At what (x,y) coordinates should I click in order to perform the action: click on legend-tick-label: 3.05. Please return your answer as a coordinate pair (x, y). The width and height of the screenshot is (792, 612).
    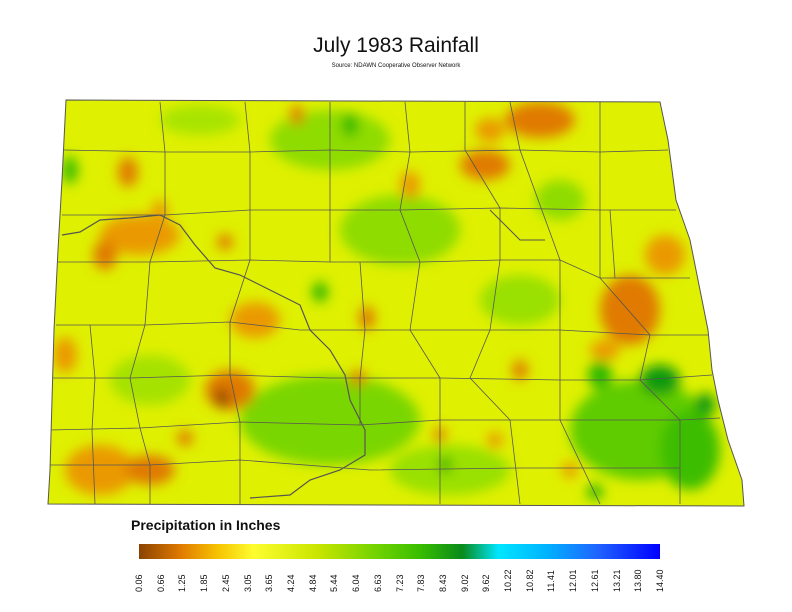
    Looking at the image, I should click on (247, 583).